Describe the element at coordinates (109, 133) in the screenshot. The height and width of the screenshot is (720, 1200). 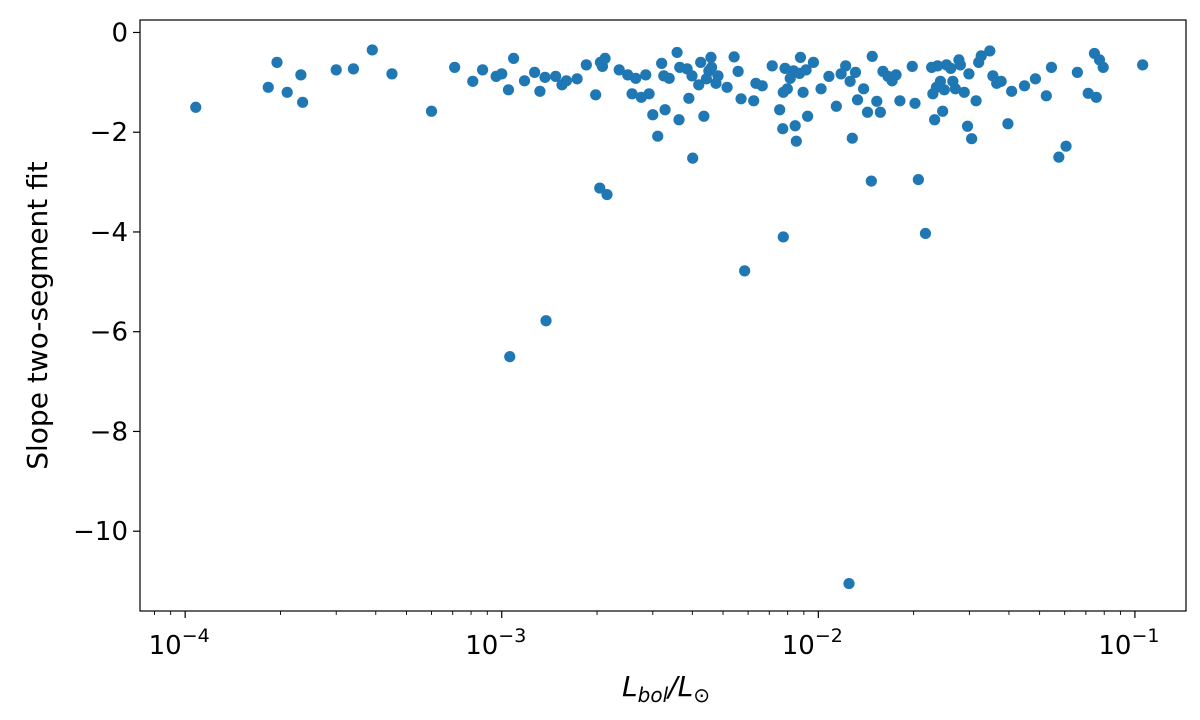
I see `y-tick-label: −2` at that location.